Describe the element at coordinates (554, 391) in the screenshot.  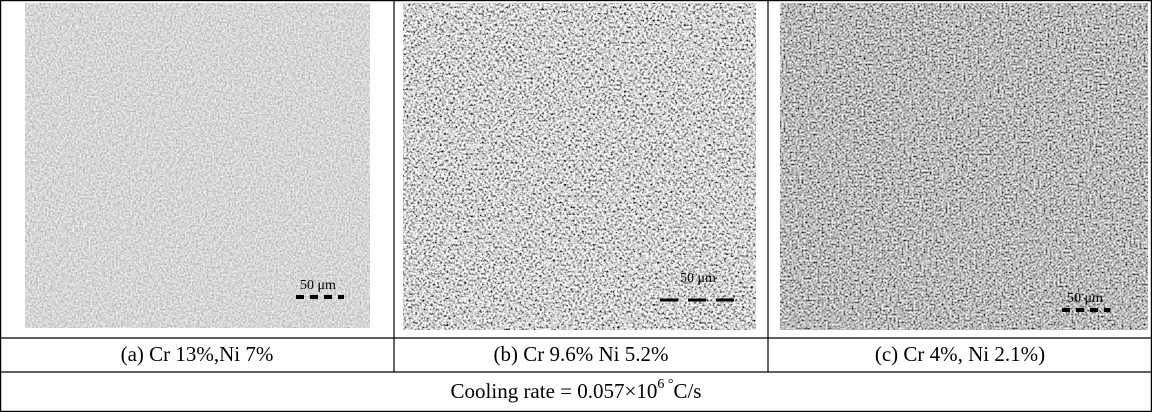
I see `footer-prefix: Cooling rate = 0.057×10` at that location.